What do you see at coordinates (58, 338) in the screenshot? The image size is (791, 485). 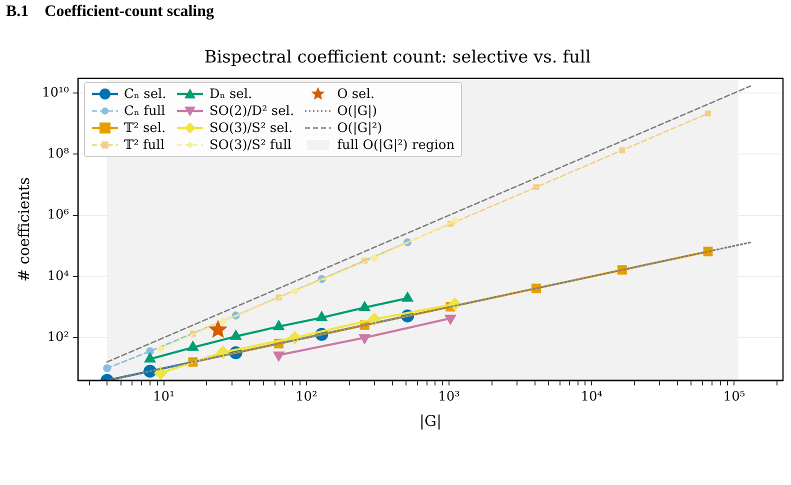 I see `y-tick-label: 10²` at bounding box center [58, 338].